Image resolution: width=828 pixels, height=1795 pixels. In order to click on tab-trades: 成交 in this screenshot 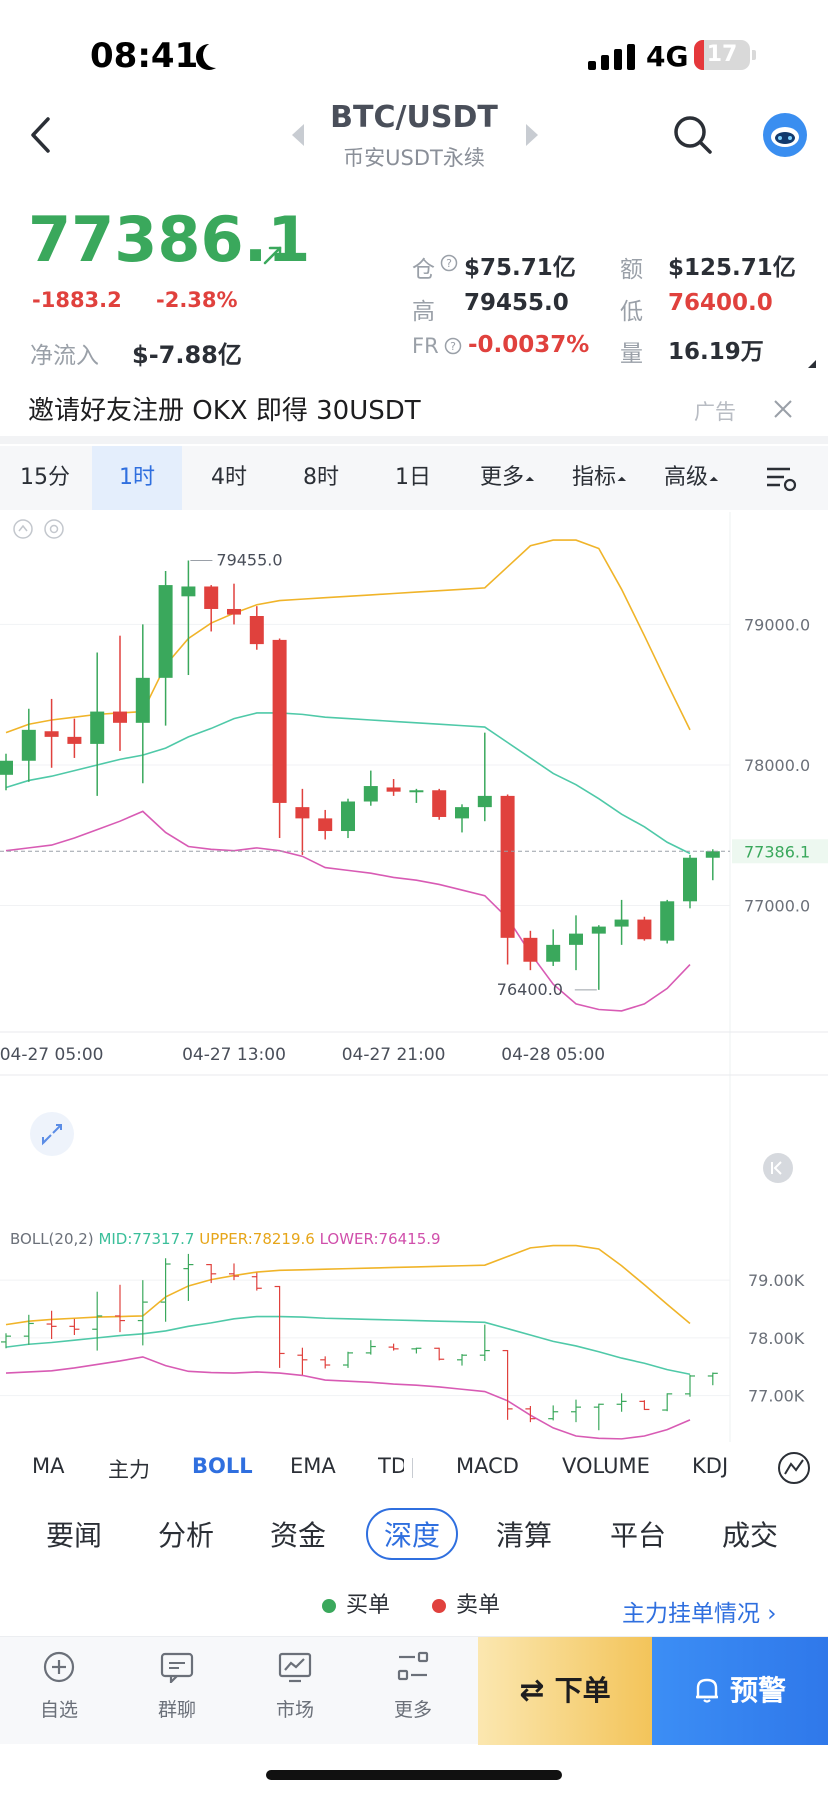, I will do `click(750, 1535)`.